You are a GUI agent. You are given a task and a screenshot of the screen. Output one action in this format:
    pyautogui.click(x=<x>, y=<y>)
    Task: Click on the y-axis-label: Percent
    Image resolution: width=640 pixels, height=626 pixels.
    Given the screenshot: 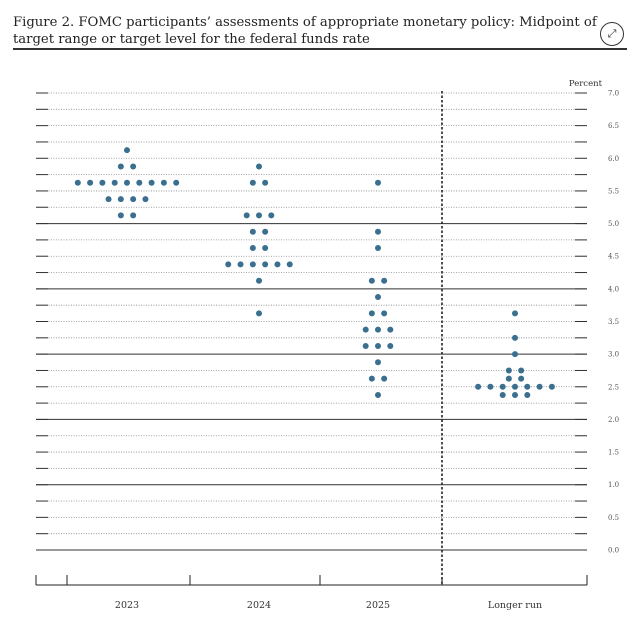 What is the action you would take?
    pyautogui.click(x=586, y=84)
    